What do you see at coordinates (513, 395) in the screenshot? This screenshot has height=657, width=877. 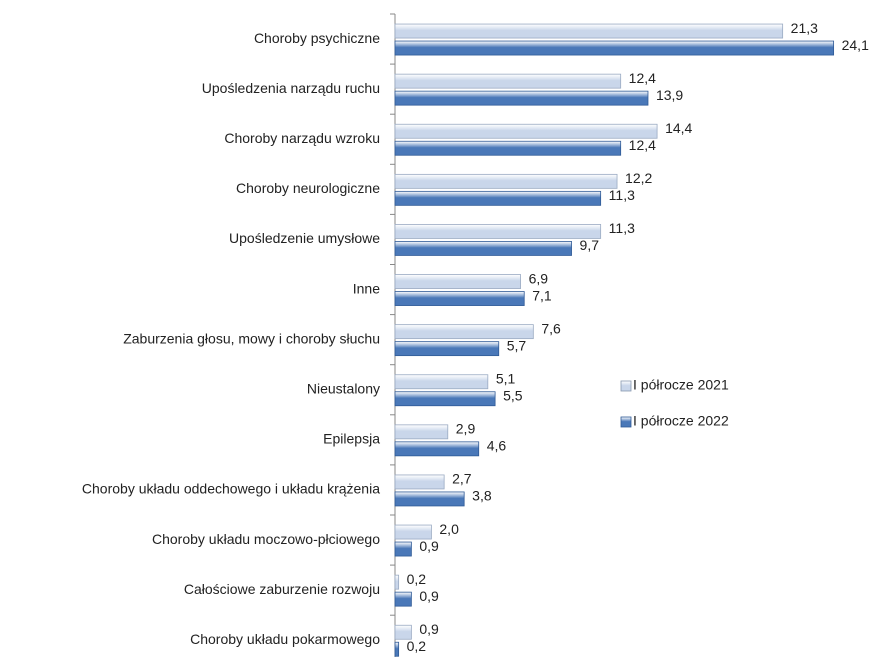 I see `value-label: 5,5` at bounding box center [513, 395].